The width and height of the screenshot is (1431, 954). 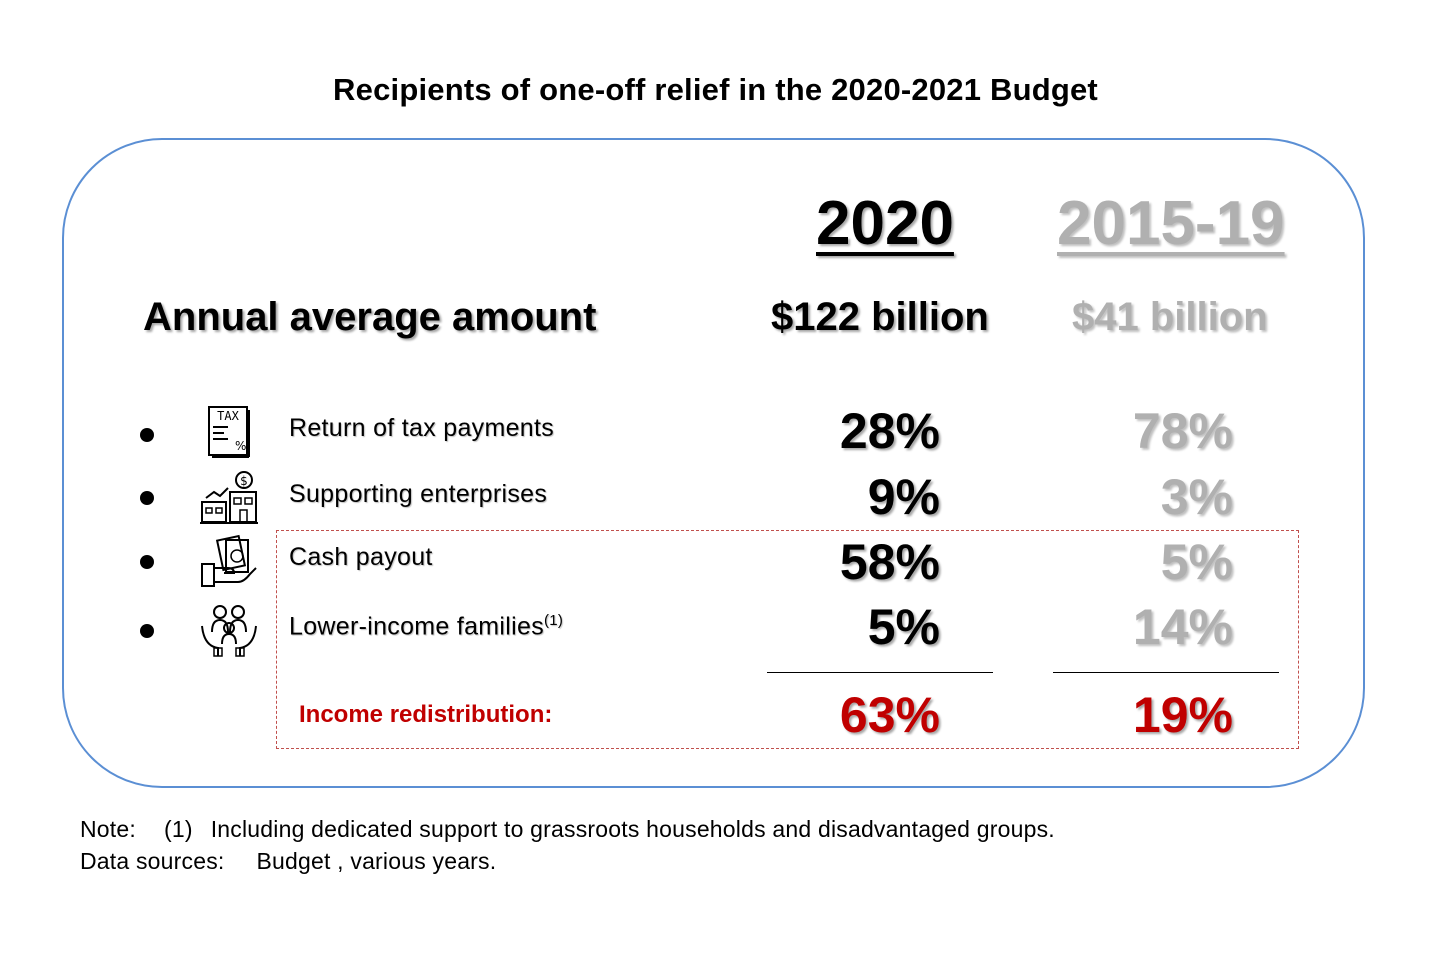 What do you see at coordinates (229, 497) in the screenshot?
I see `enterprise-building-icon: $` at bounding box center [229, 497].